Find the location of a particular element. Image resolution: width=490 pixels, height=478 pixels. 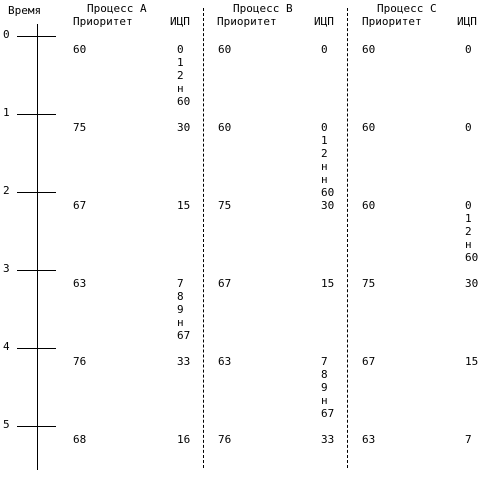

a-icp: 7 8 9 н 67 is located at coordinates (184, 309).